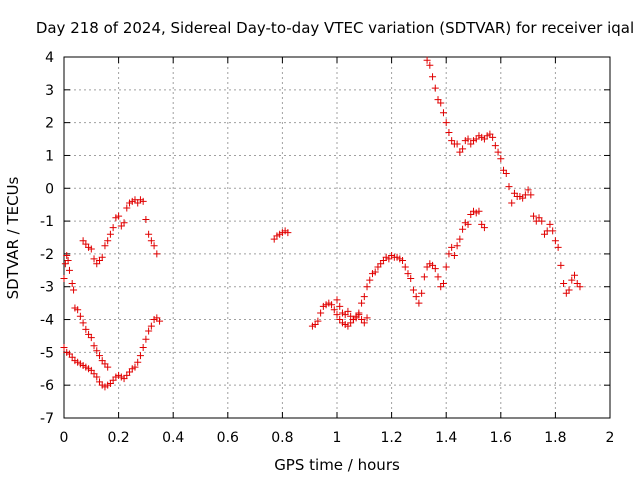 The width and height of the screenshot is (640, 480). Describe the element at coordinates (49, 58) in the screenshot. I see `y-tick-label: 4` at that location.